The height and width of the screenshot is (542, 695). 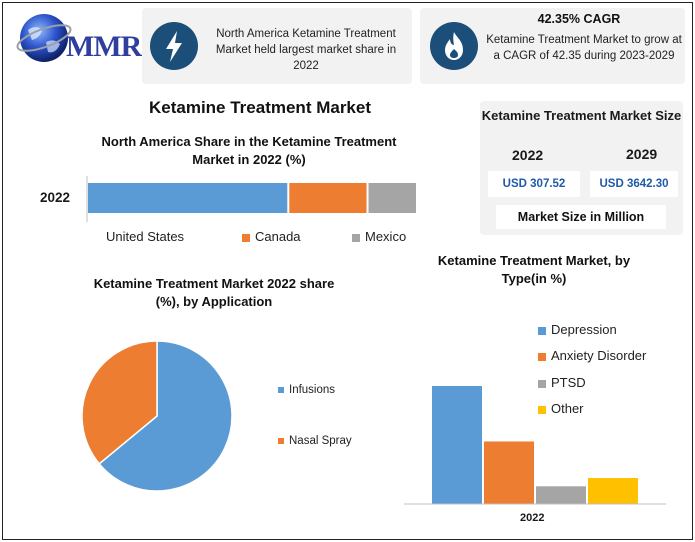 What do you see at coordinates (642, 154) in the screenshot?
I see `year-end: 2029` at bounding box center [642, 154].